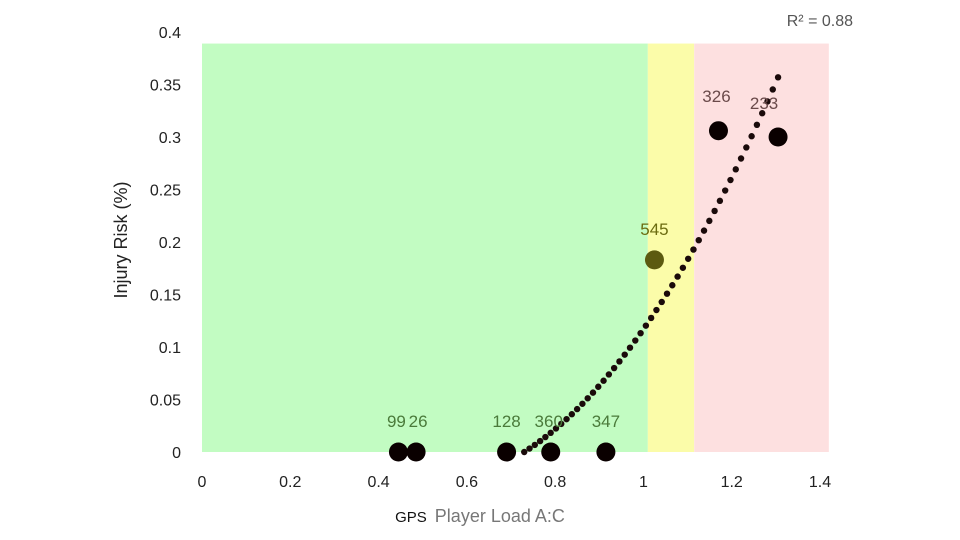  I want to click on x-tick-label: 0.4, so click(378, 482).